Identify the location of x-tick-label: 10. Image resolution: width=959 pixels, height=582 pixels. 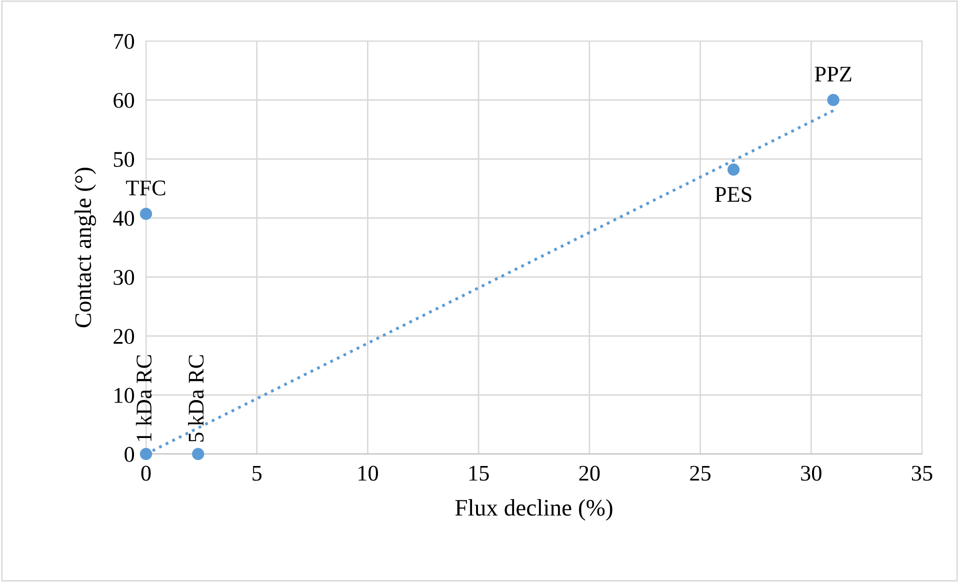
(368, 473).